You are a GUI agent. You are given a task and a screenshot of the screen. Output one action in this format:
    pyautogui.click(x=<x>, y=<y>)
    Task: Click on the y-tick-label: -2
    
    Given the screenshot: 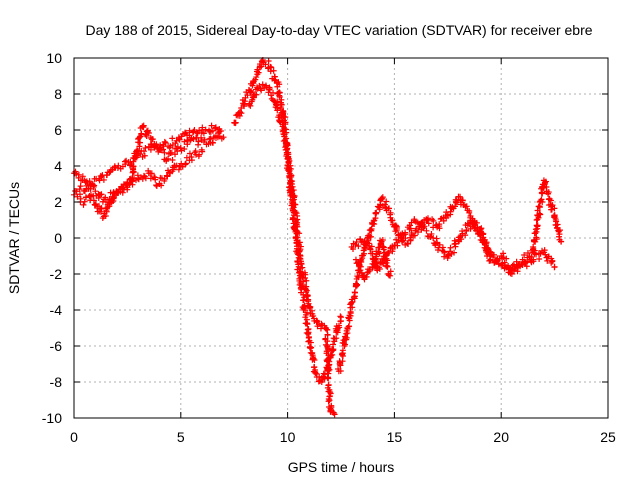 What is the action you would take?
    pyautogui.click(x=56, y=274)
    